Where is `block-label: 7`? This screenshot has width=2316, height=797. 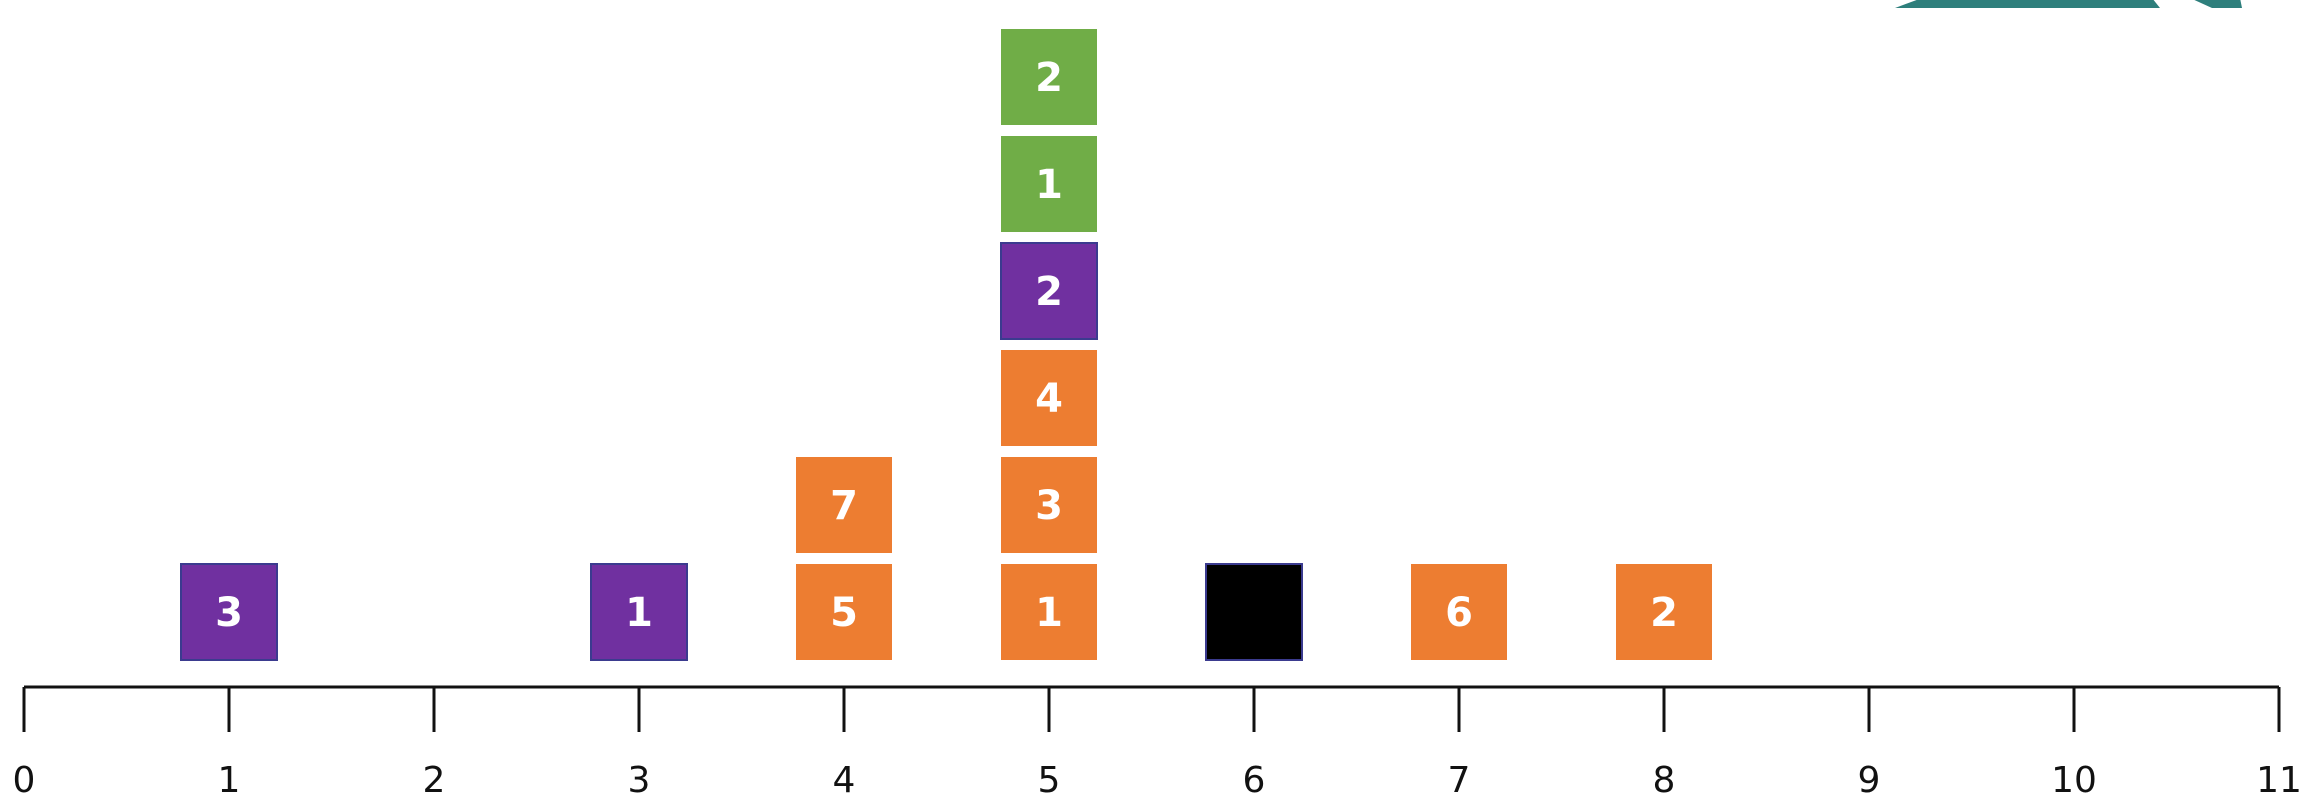
block-label: 7 is located at coordinates (844, 506).